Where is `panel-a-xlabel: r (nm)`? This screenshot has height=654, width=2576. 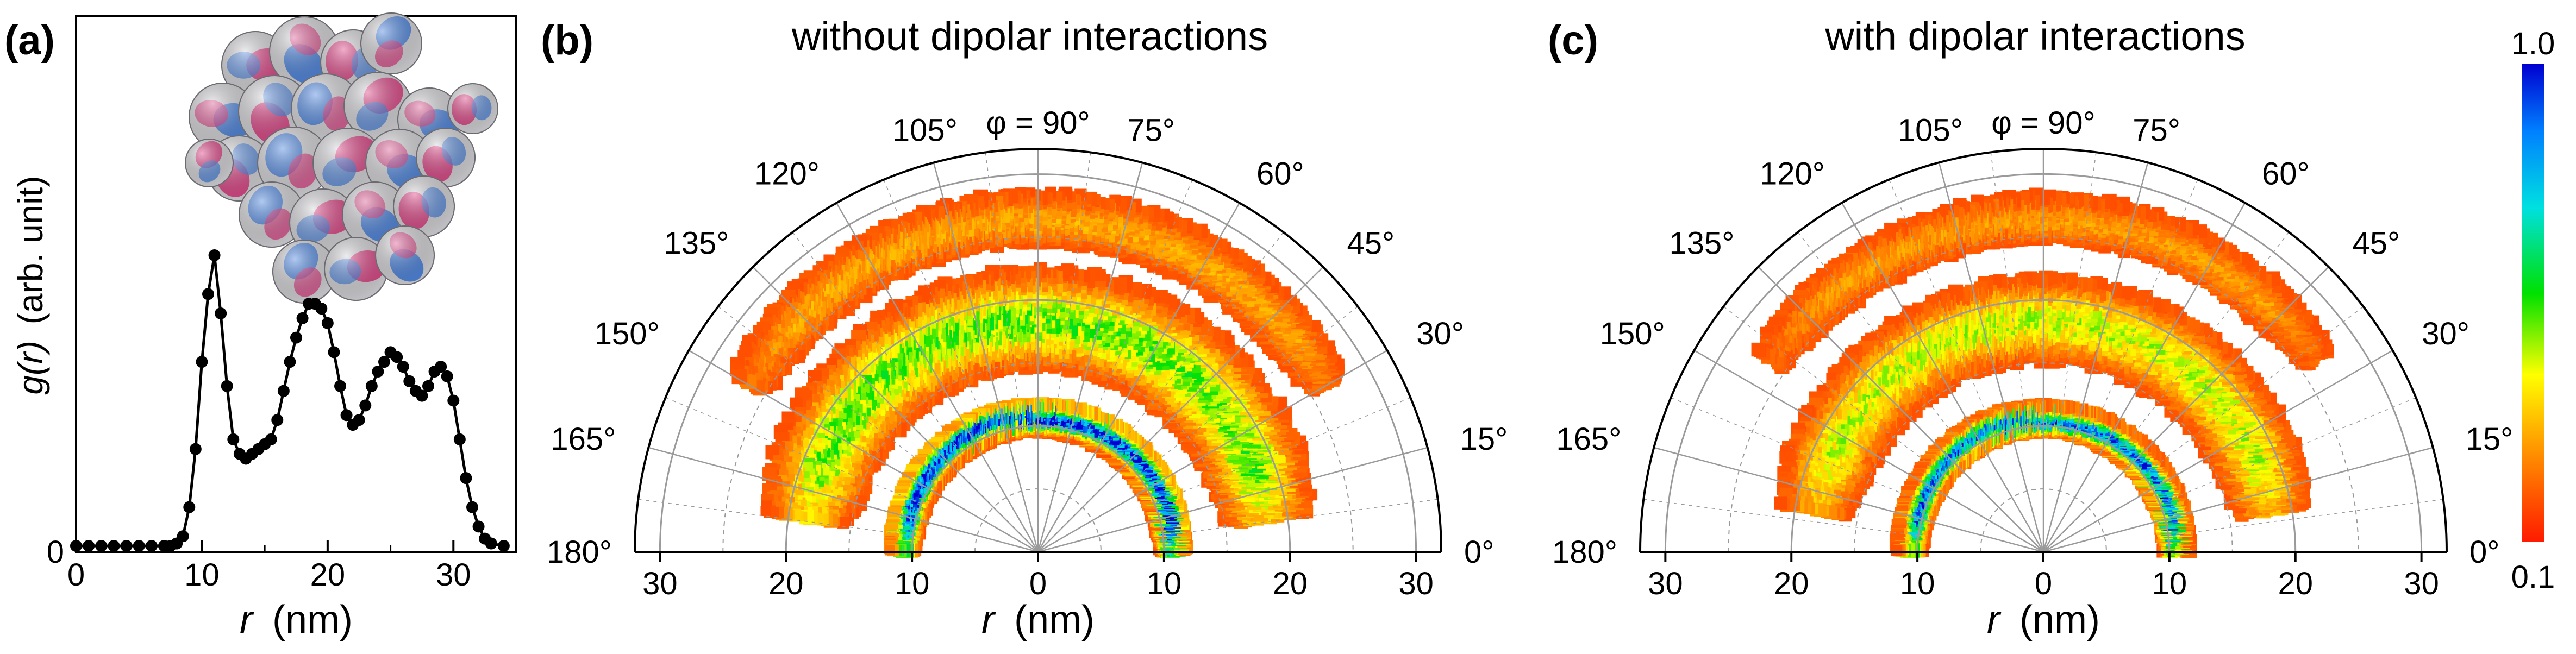 panel-a-xlabel: r (nm) is located at coordinates (296, 620).